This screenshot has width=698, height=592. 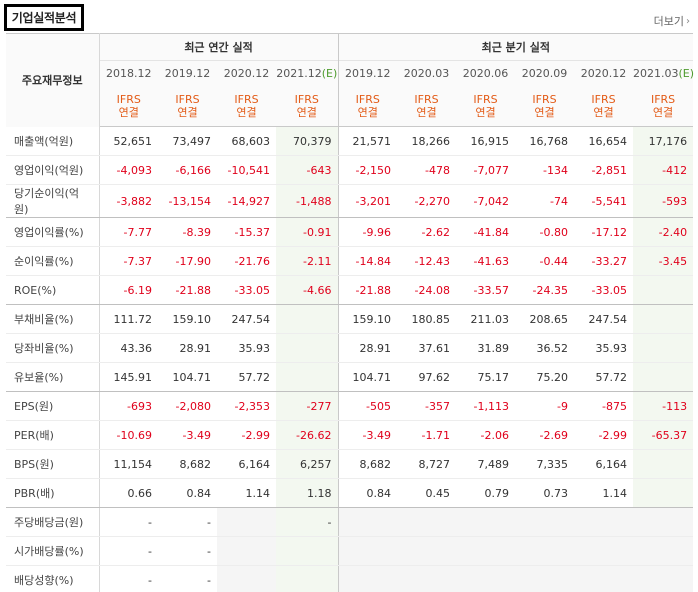 What do you see at coordinates (545, 406) in the screenshot?
I see `table-cell: -9` at bounding box center [545, 406].